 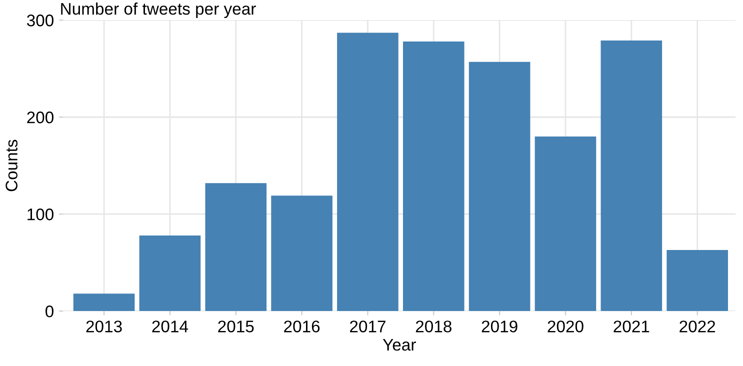 I want to click on x-tick-label: 2013, so click(x=104, y=326).